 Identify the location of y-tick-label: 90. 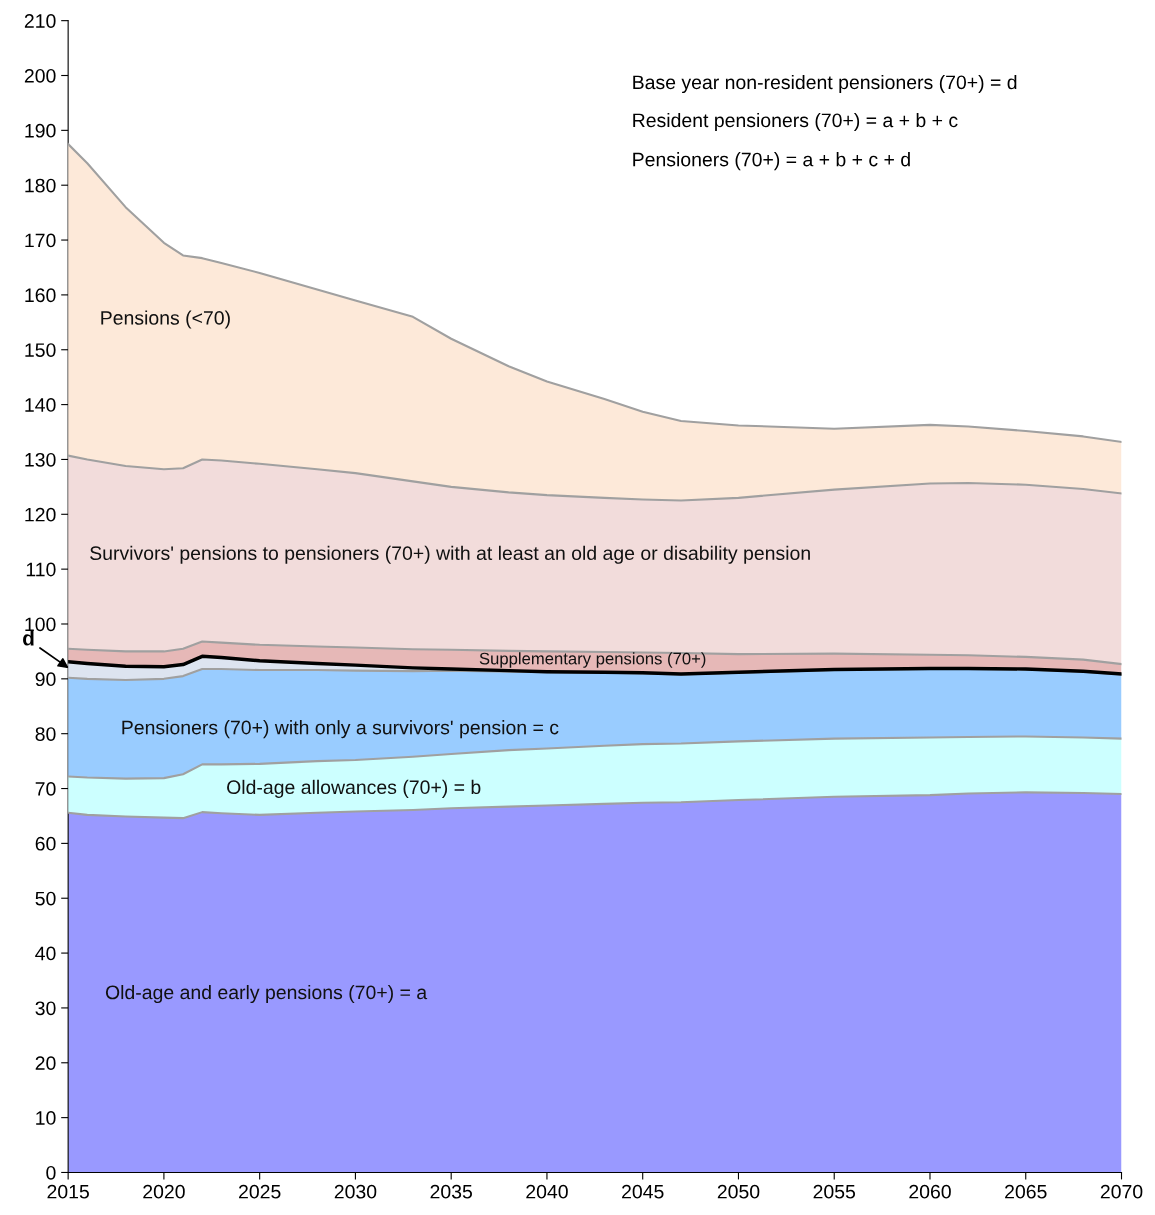
(45, 679).